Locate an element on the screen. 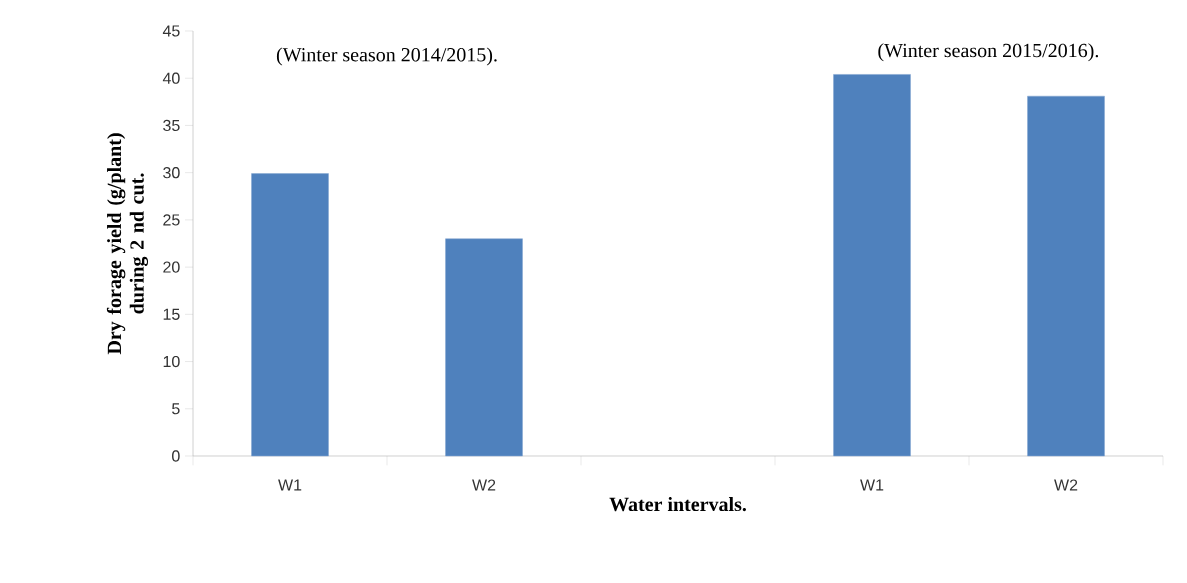  x-axis-title: Water intervals. is located at coordinates (677, 504).